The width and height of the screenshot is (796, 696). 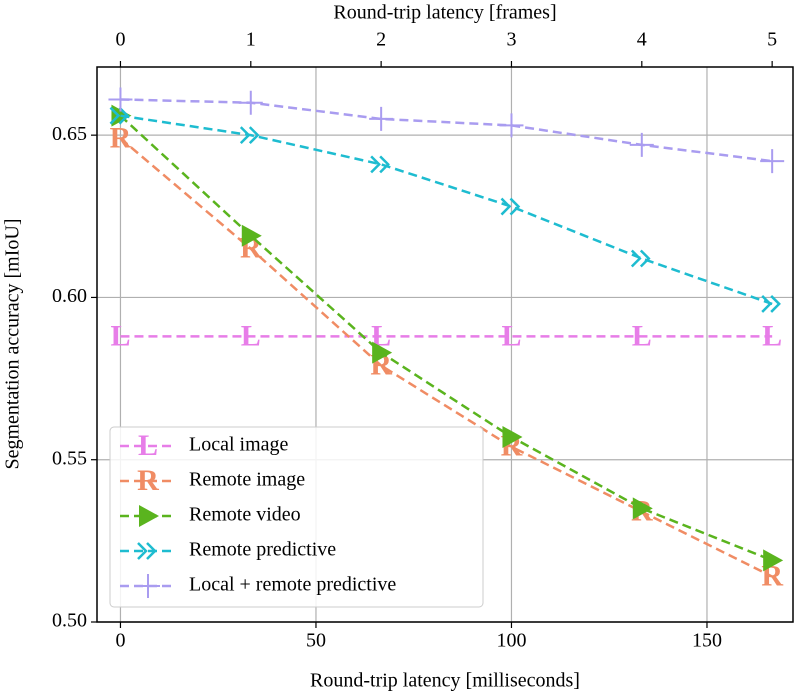 What do you see at coordinates (642, 40) in the screenshot?
I see `top-tick-label: 4` at bounding box center [642, 40].